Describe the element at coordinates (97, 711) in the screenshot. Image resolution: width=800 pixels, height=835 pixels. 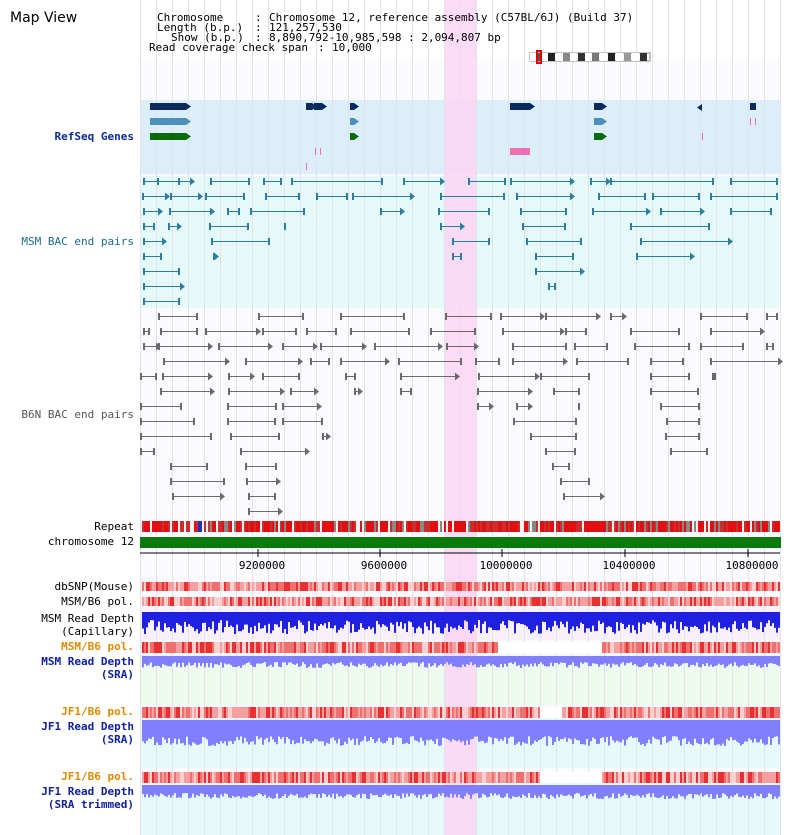
I see `track-label-jf1-b6-pol: JF1/B6 pol.` at that location.